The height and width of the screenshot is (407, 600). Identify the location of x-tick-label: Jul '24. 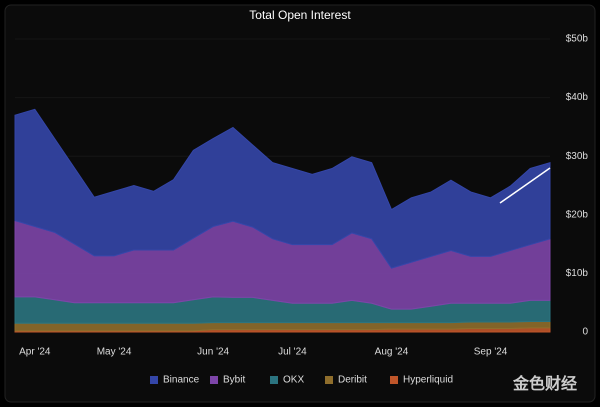
(292, 352).